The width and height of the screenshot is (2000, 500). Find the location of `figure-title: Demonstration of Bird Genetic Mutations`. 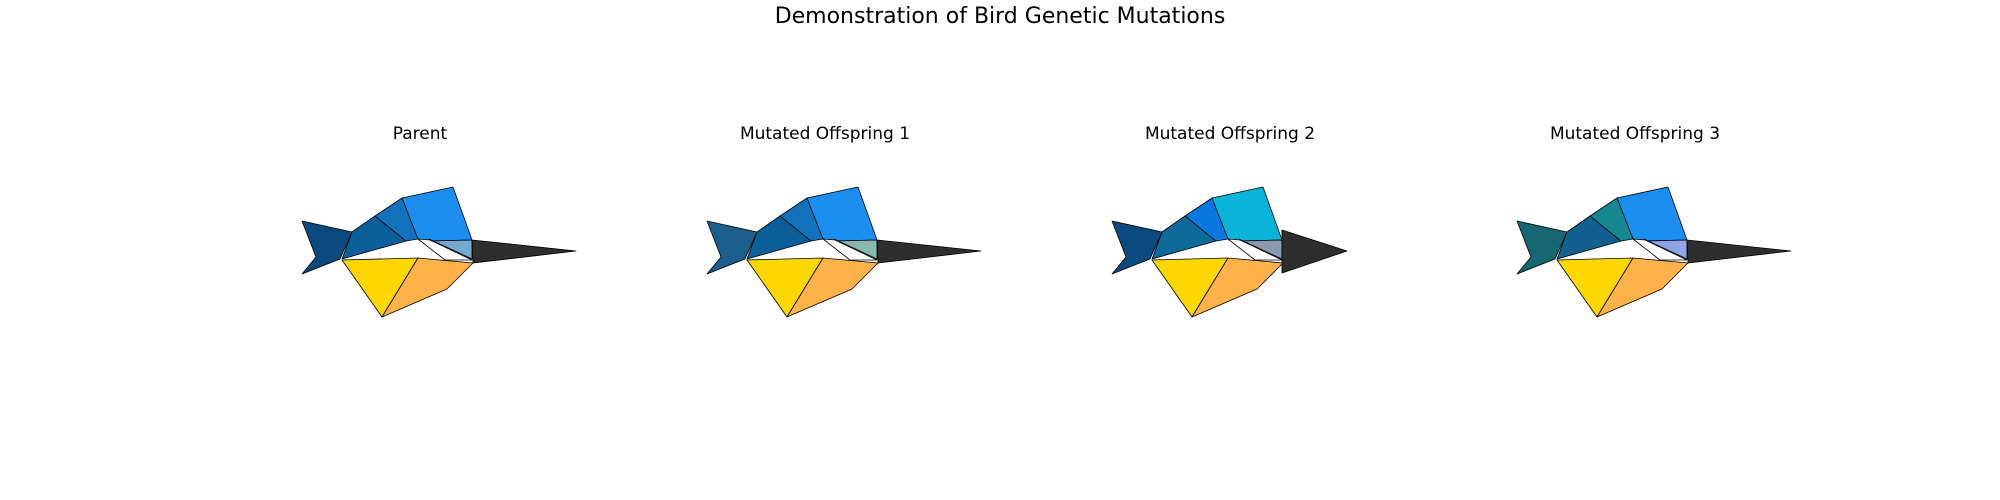

figure-title: Demonstration of Bird Genetic Mutations is located at coordinates (1000, 16).